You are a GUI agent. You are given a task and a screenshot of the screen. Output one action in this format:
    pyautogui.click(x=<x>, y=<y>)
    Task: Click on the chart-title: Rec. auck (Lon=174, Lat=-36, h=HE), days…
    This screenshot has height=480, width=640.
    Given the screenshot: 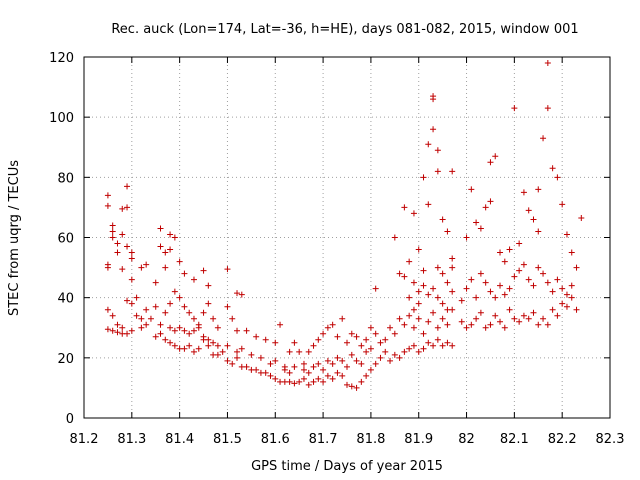 What is the action you would take?
    pyautogui.click(x=344, y=29)
    